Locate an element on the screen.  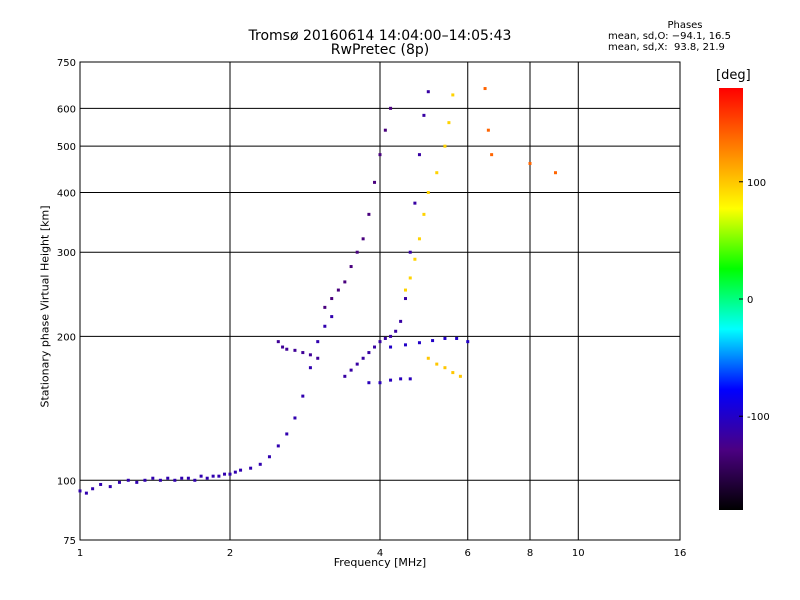
y-tick-label: 750 is located at coordinates (66, 63).